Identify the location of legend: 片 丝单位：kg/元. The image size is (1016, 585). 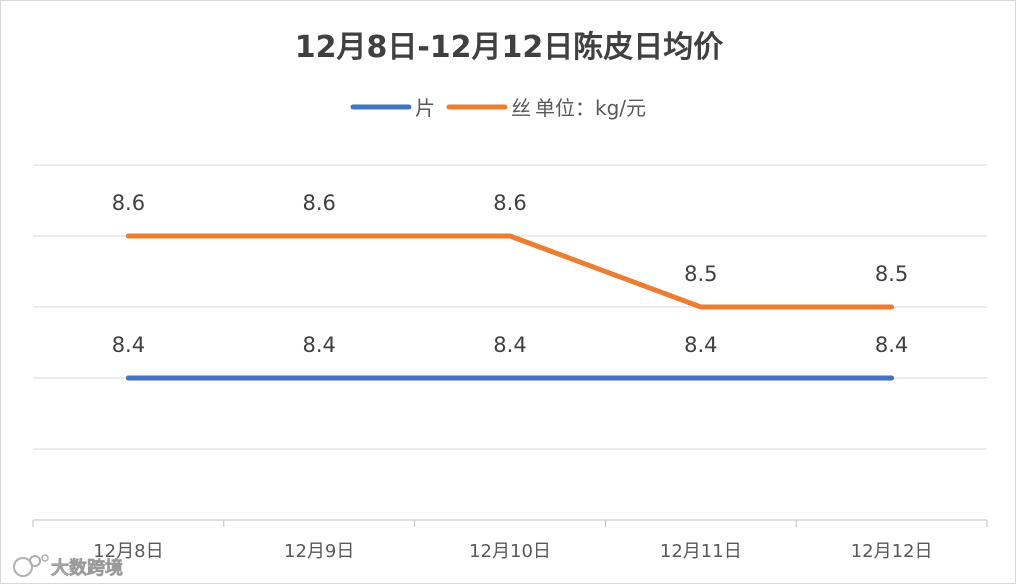
(498, 108).